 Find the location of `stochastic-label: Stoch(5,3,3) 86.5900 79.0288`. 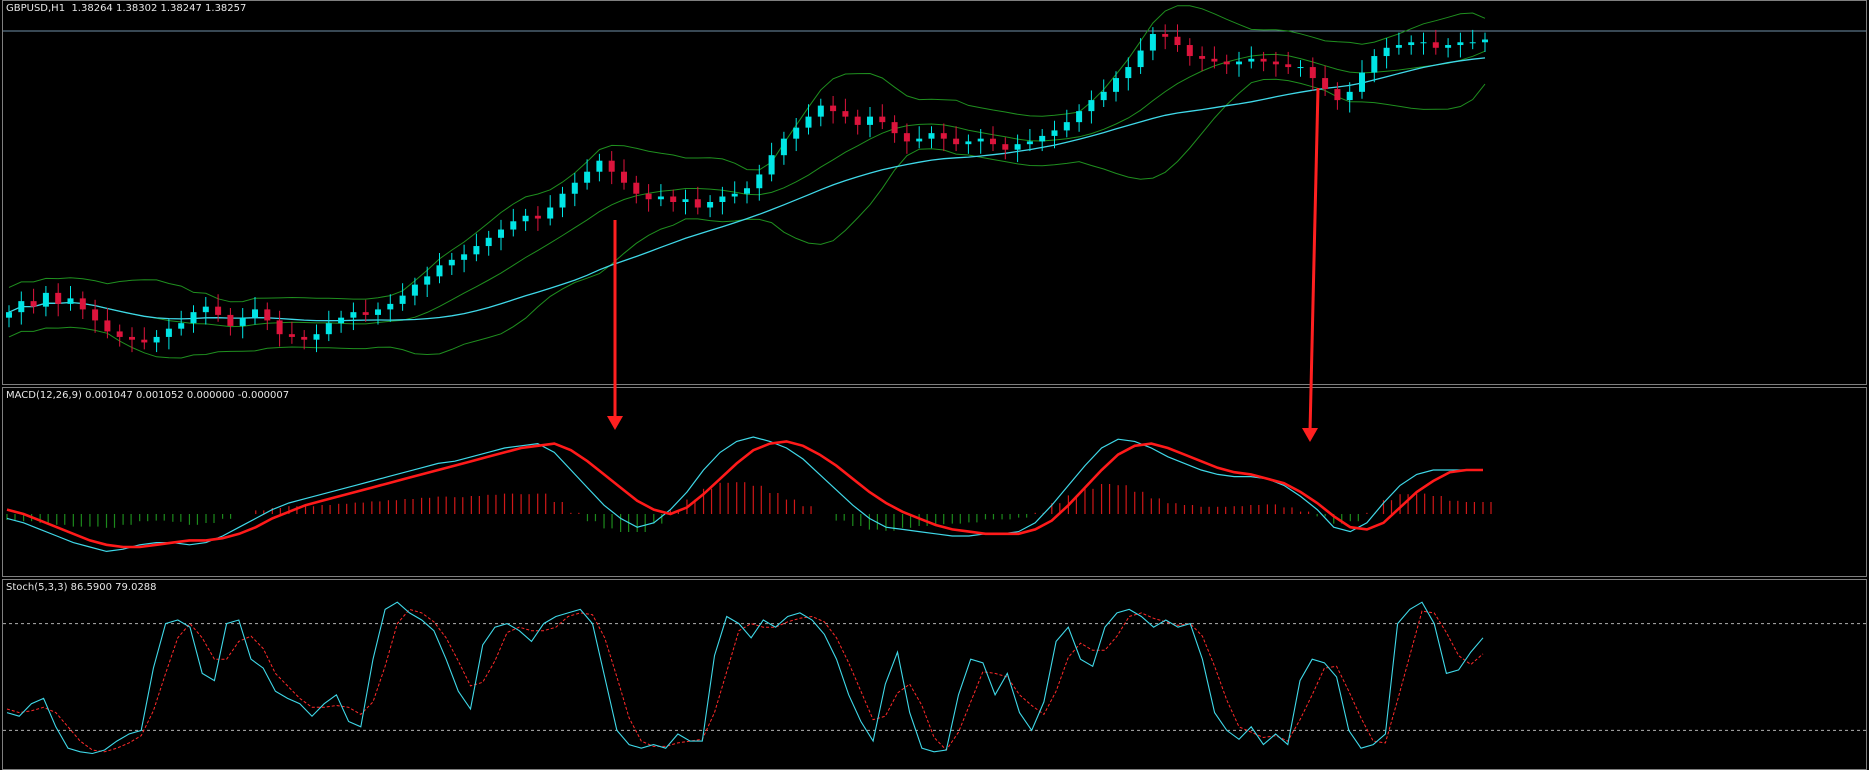

stochastic-label: Stoch(5,3,3) 86.5900 79.0288 is located at coordinates (81, 587).